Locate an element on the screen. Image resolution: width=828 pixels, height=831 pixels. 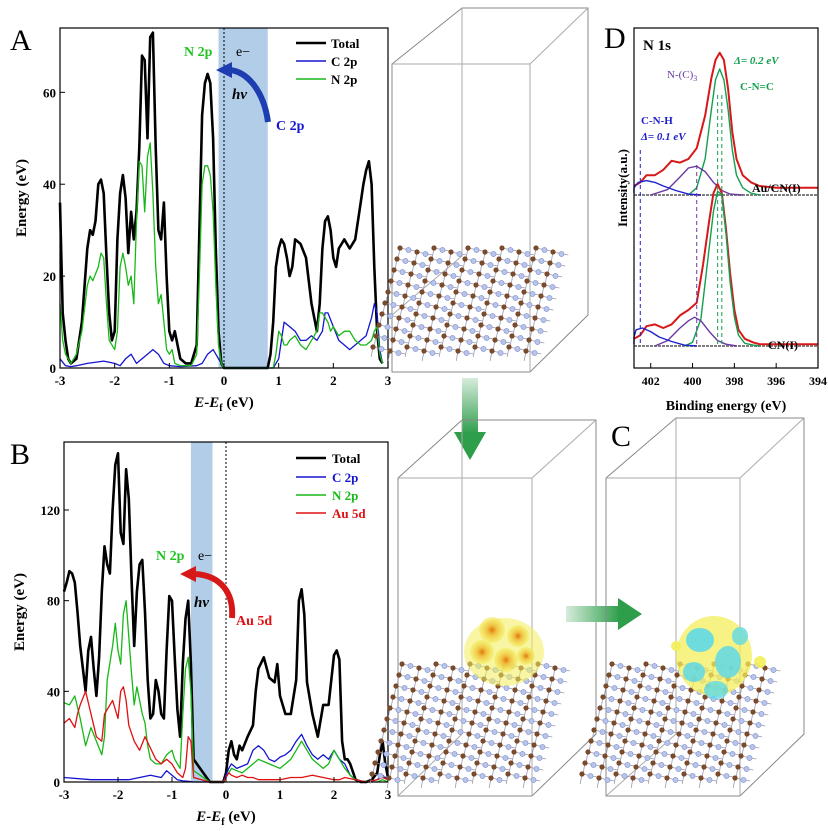
panel-a-legend: Total C 2p N 2p is located at coordinates (328, 61).